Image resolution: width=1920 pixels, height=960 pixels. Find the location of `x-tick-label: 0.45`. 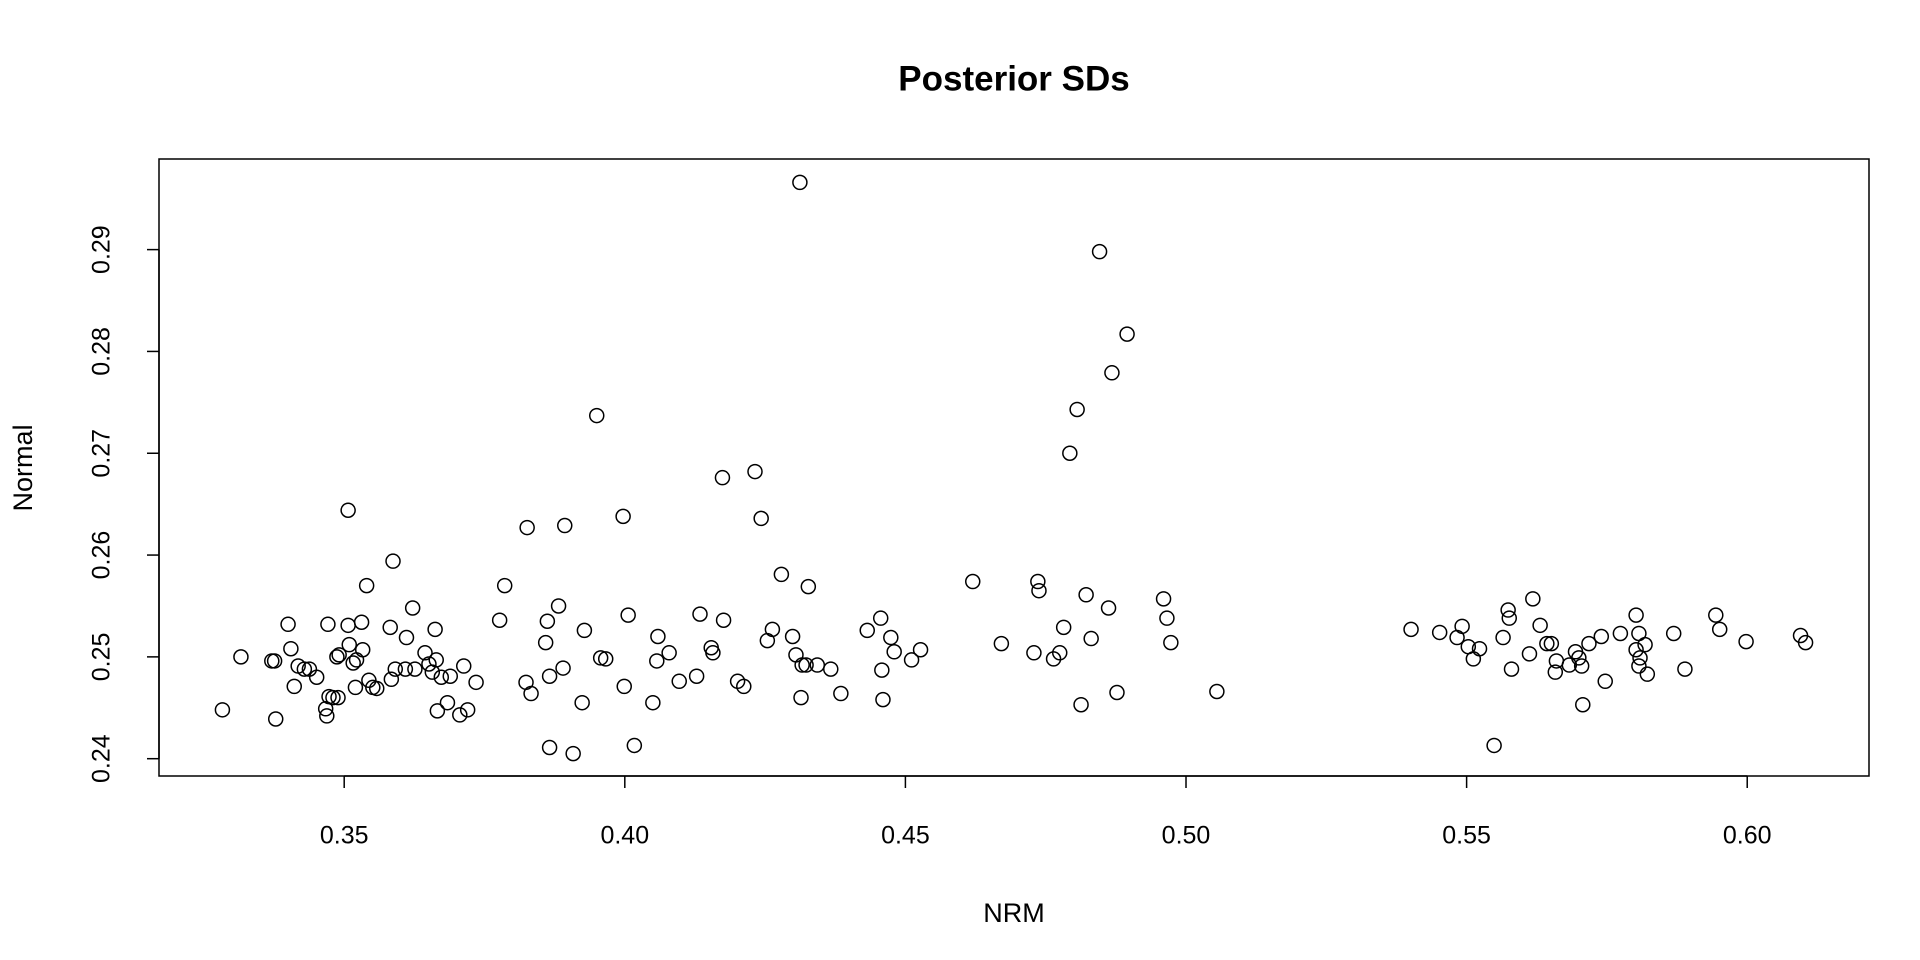

x-tick-label: 0.45 is located at coordinates (905, 836).